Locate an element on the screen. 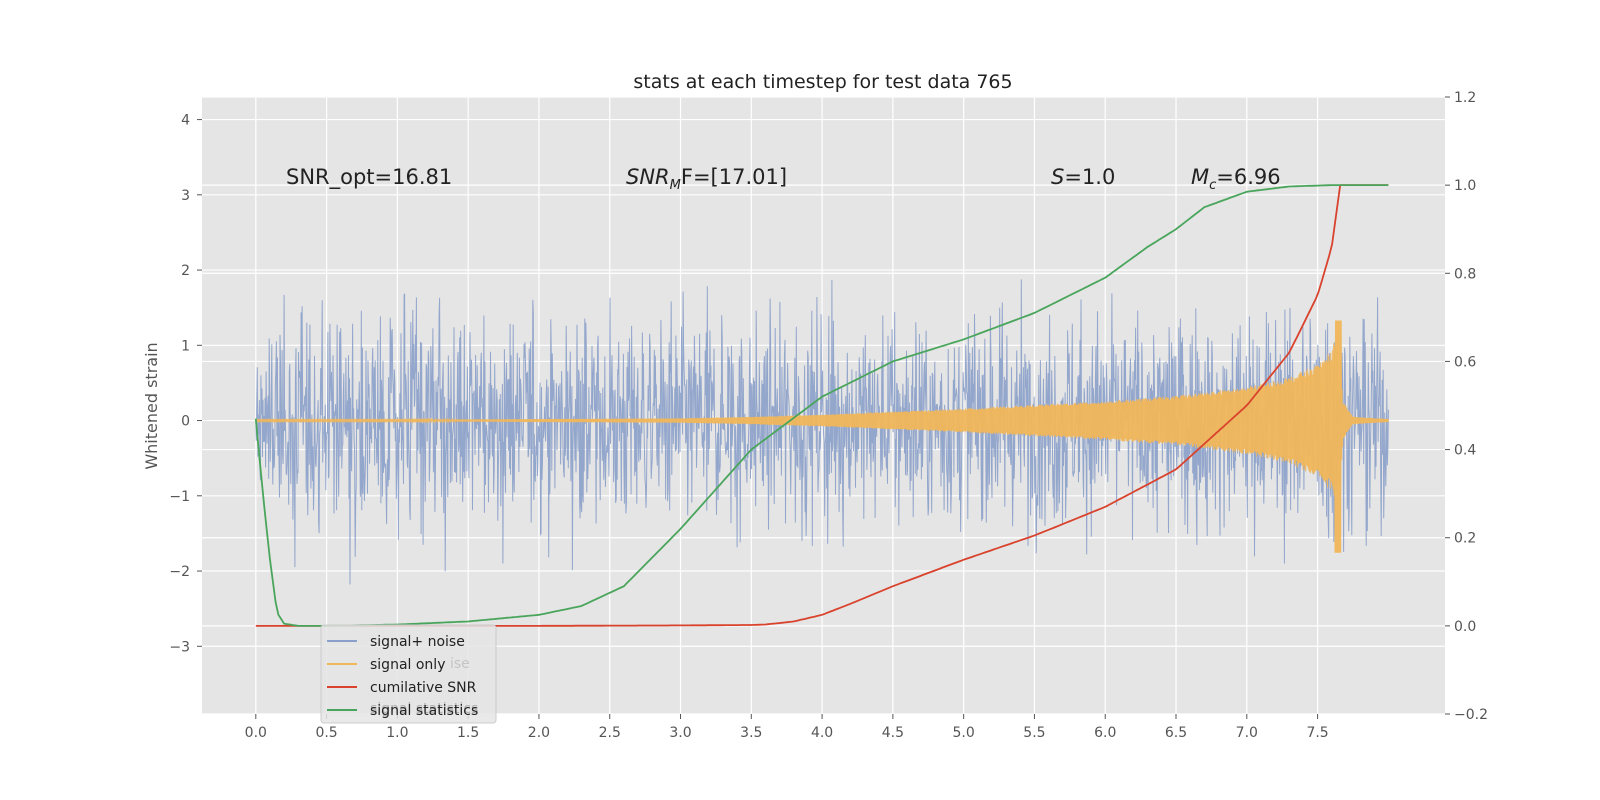  x-tick-label: 4.5 is located at coordinates (893, 733).